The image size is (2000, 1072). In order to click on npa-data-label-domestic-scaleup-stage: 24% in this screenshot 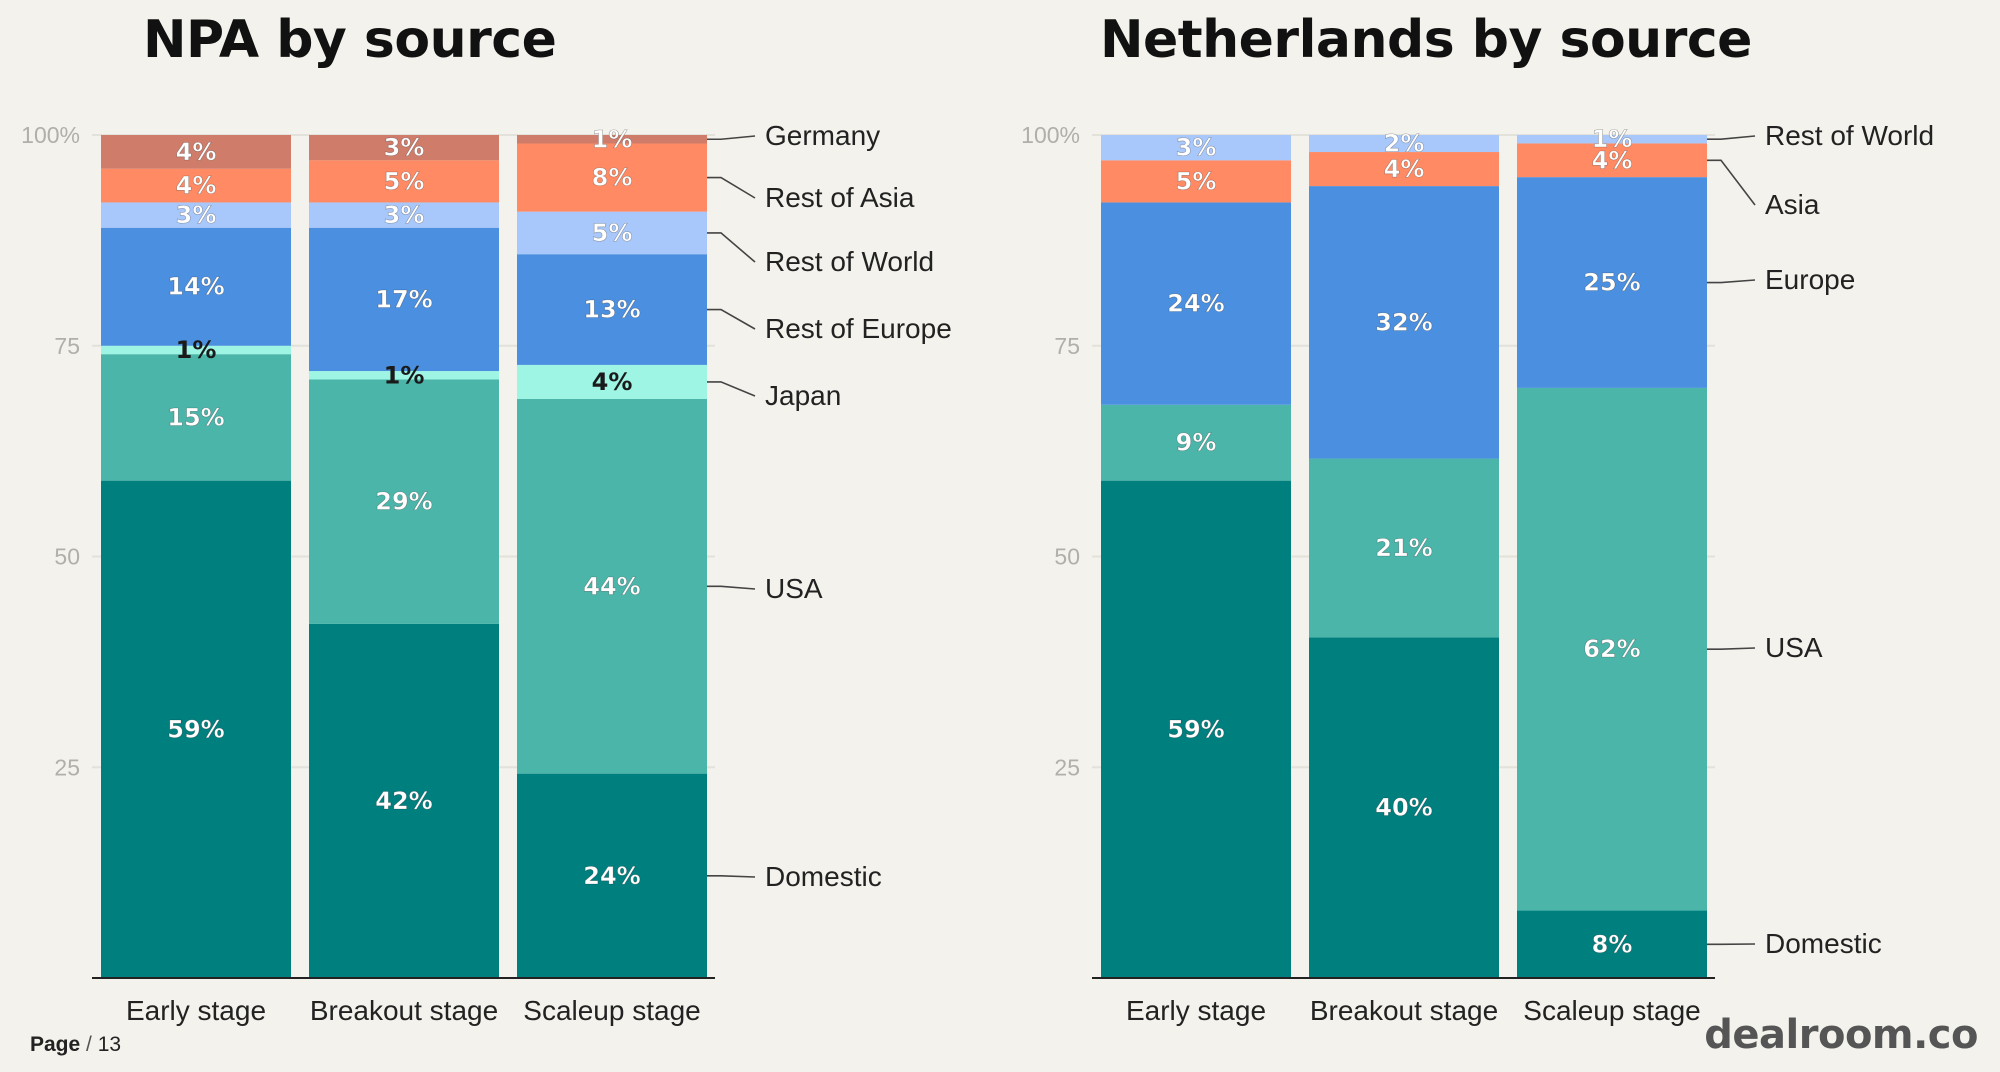, I will do `click(611, 876)`.